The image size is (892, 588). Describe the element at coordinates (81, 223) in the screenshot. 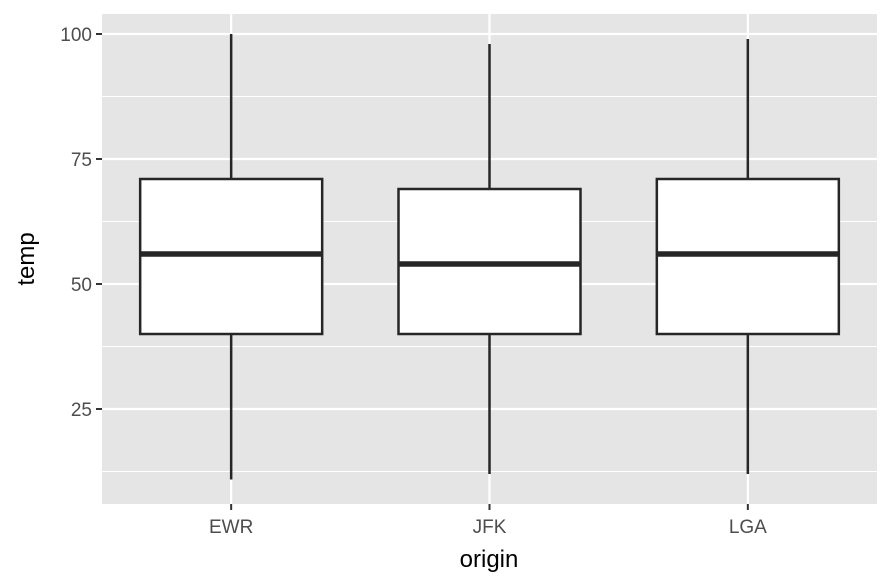

I see `y-axis: 25 50 75 100` at that location.